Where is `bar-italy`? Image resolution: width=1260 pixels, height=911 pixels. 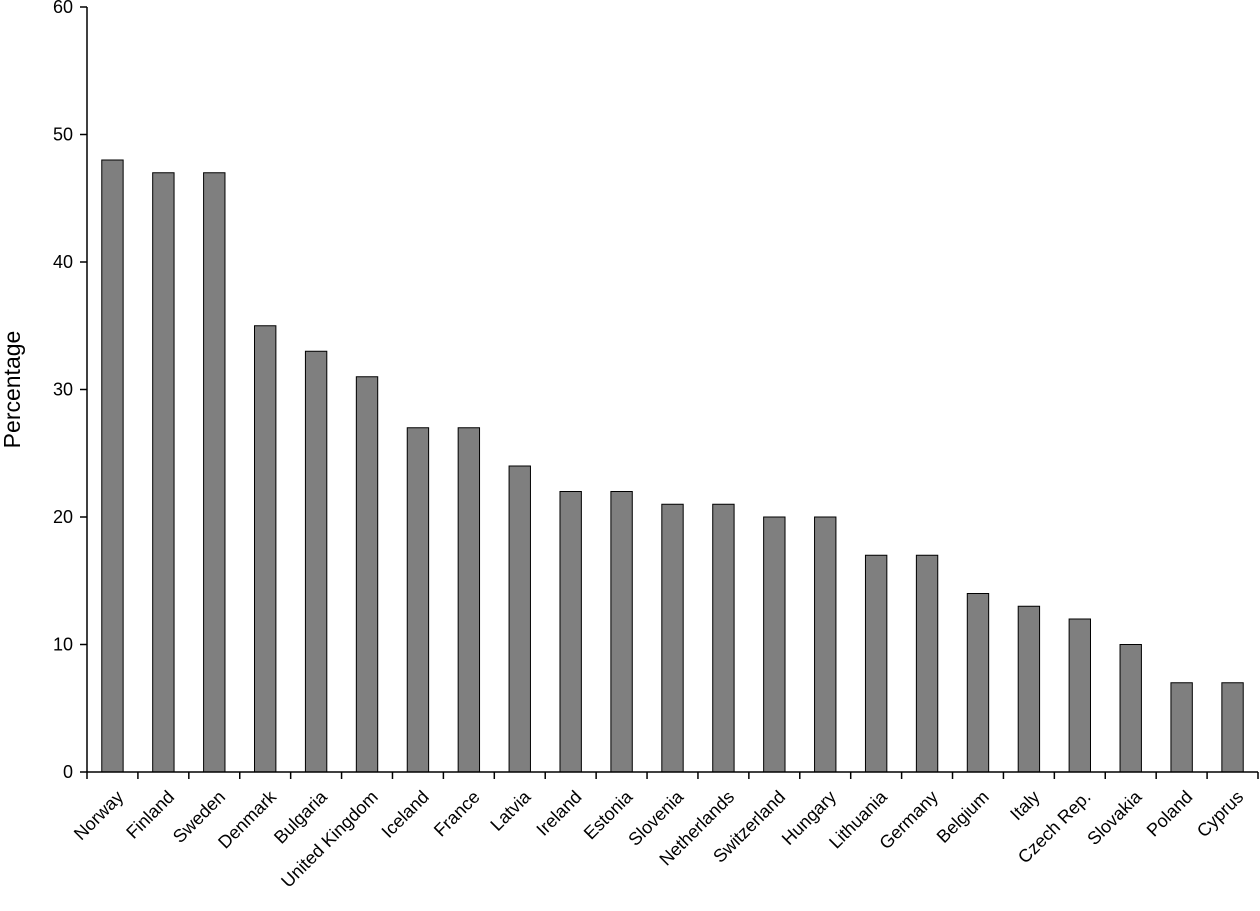
bar-italy is located at coordinates (1029, 689).